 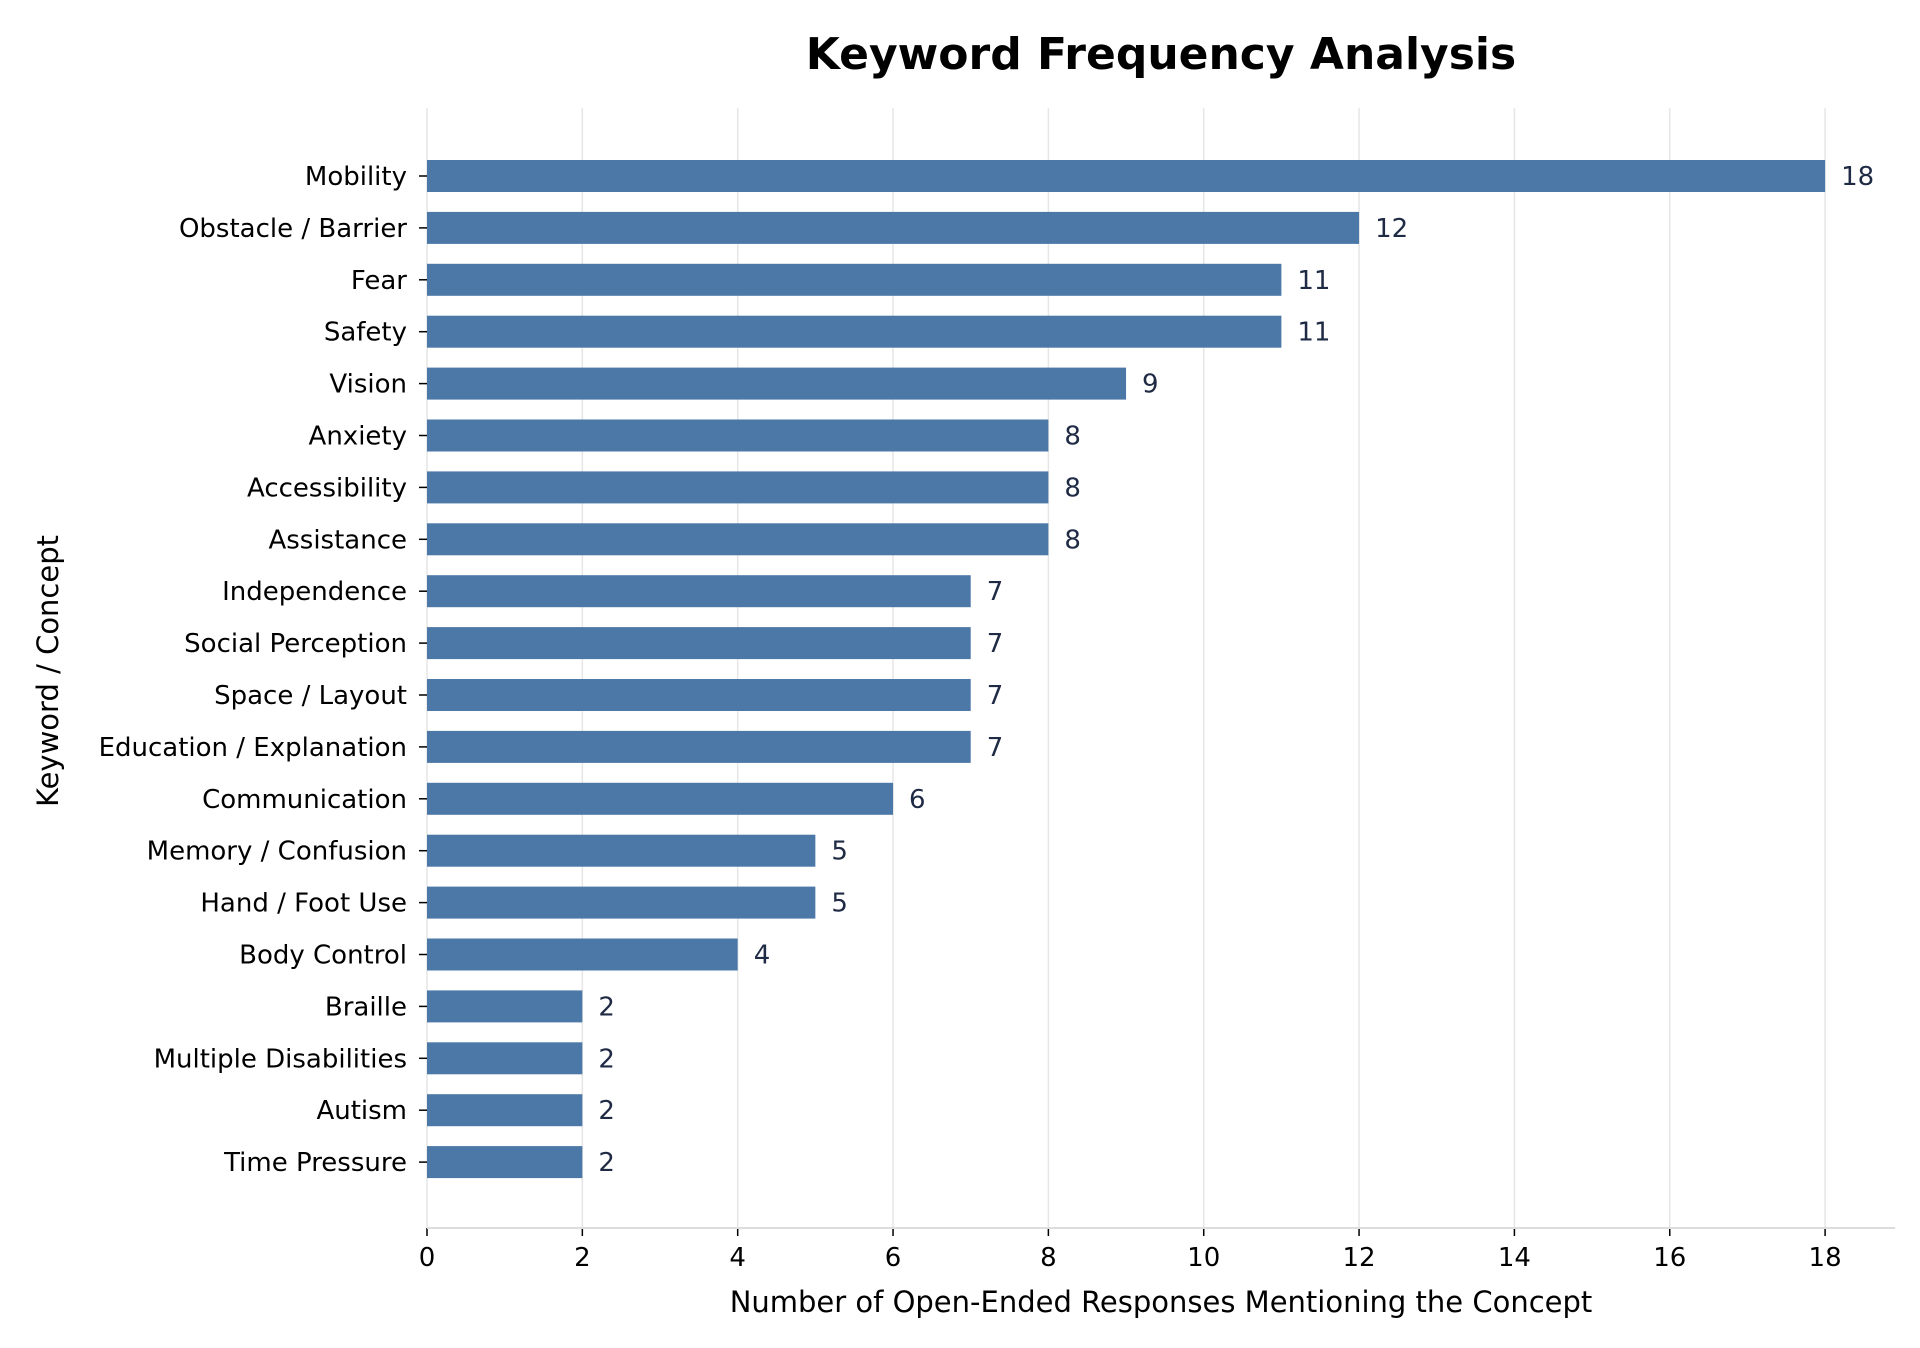 I want to click on y-tick-label: Autism, so click(x=361, y=1111).